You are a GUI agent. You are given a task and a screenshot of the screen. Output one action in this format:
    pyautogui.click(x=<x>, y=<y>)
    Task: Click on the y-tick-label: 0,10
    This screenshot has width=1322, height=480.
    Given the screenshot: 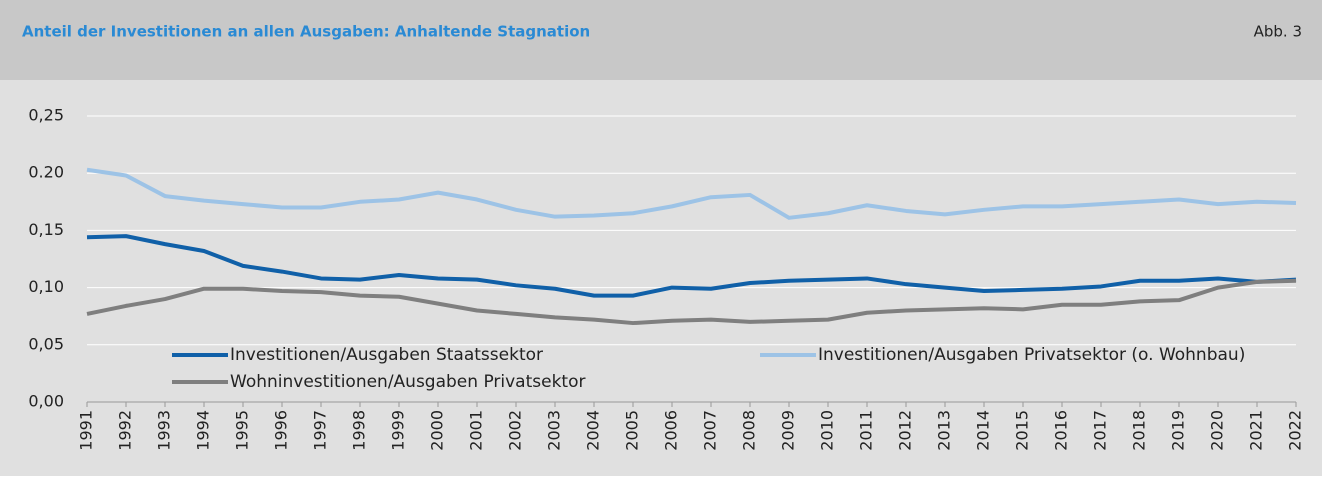 What is the action you would take?
    pyautogui.click(x=46, y=286)
    